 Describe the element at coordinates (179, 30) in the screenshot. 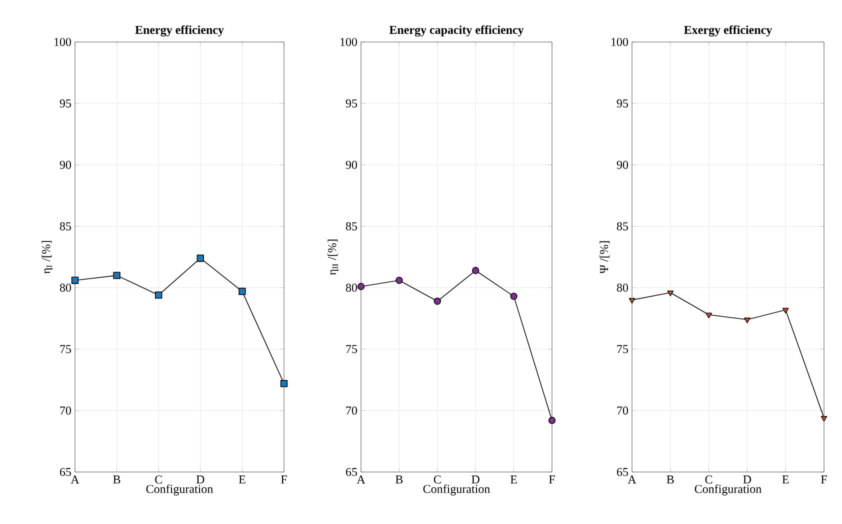

I see `chart-title: Energy efficiency` at that location.